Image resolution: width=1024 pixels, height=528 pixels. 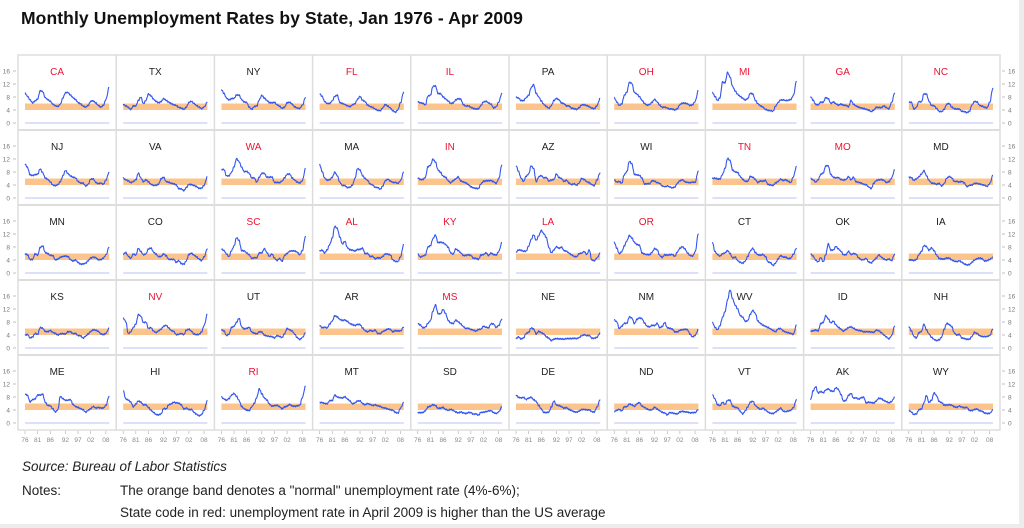 I want to click on normal-band-ia, so click(x=950, y=256).